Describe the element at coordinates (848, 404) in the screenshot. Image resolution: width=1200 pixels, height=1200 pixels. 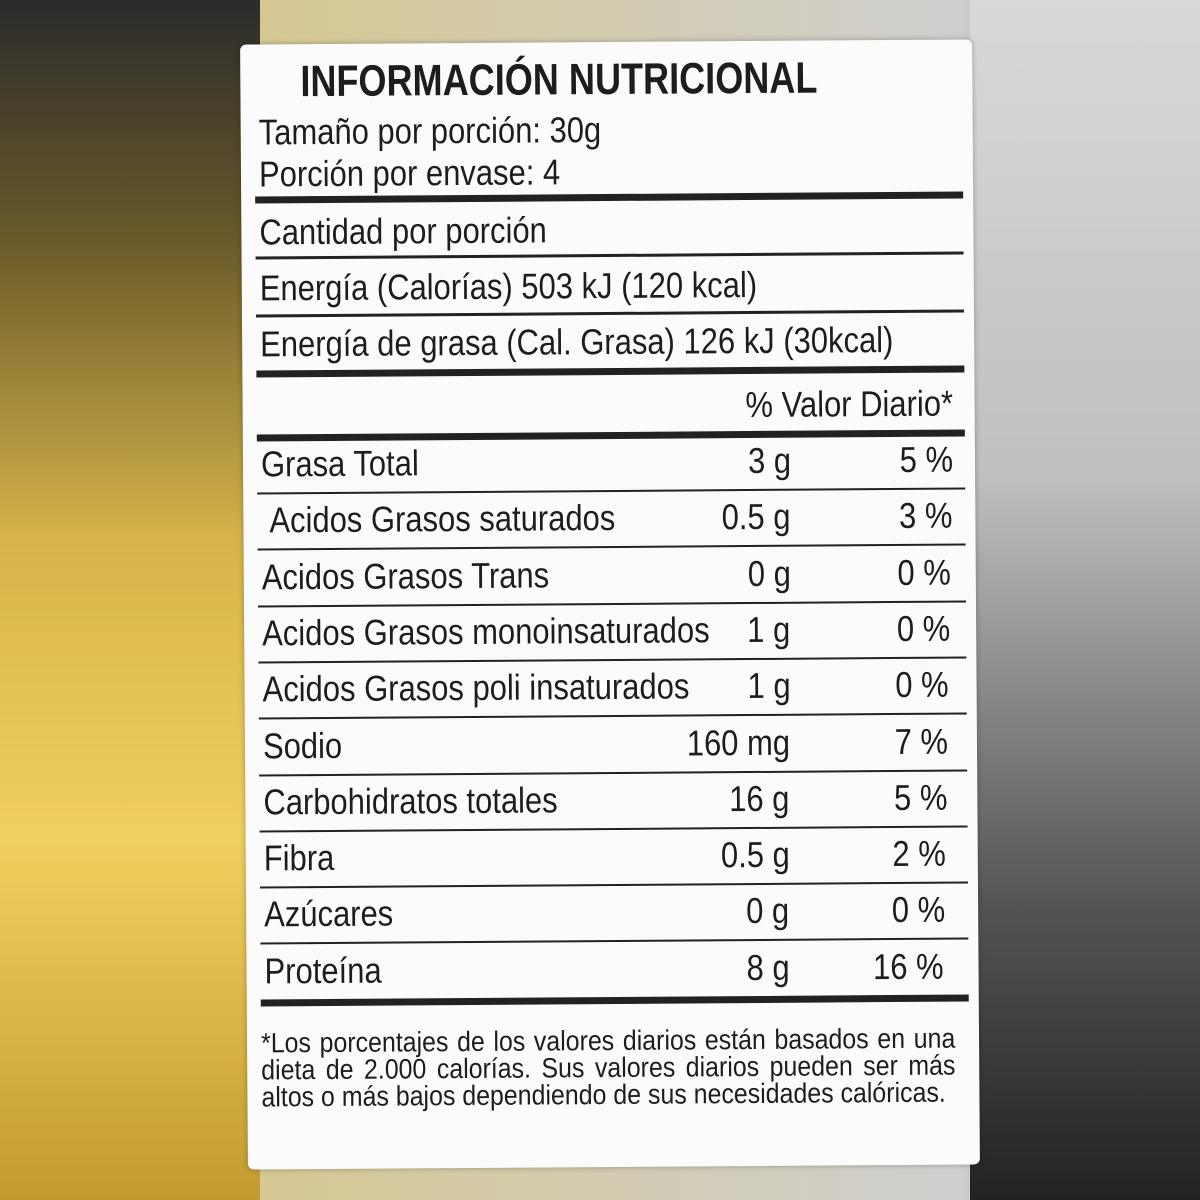
I see `daily-value-header: % Valor Diario*` at that location.